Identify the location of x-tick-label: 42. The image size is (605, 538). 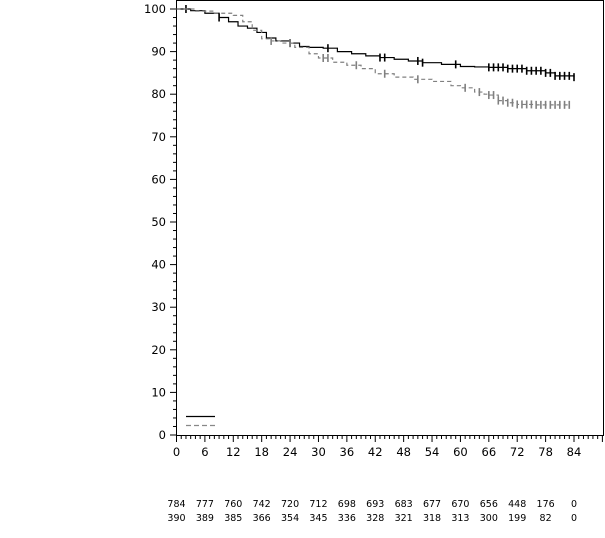
(375, 452).